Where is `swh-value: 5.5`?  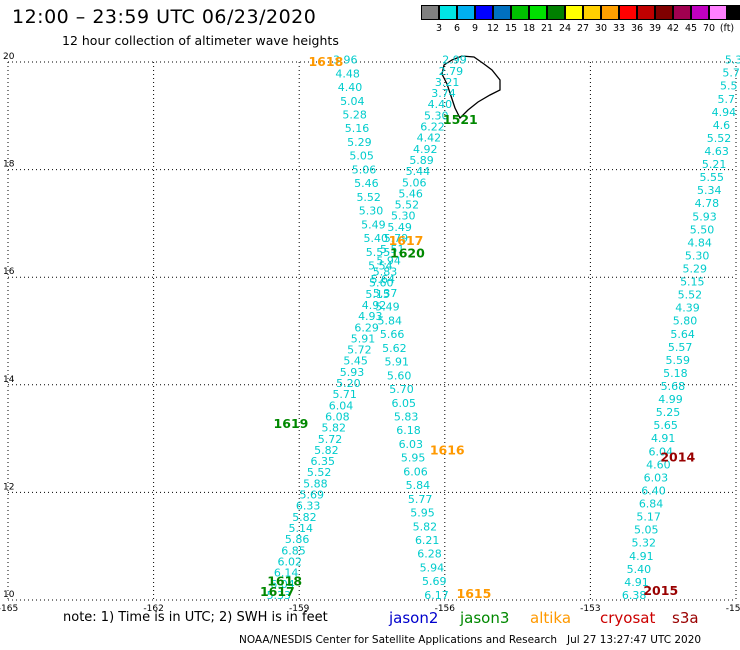 swh-value: 5.5 is located at coordinates (729, 86).